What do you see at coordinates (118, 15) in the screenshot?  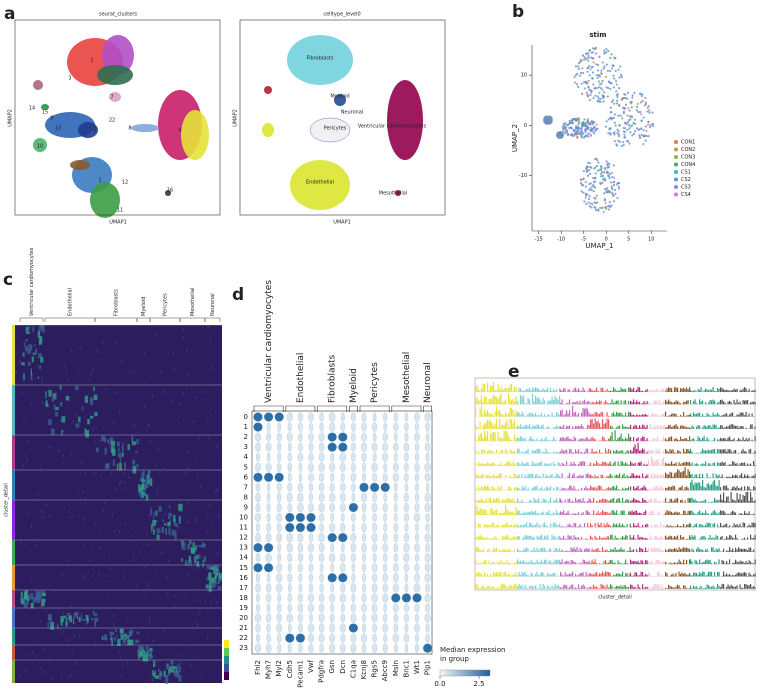 I see `umap-title: seurat_clusters` at bounding box center [118, 15].